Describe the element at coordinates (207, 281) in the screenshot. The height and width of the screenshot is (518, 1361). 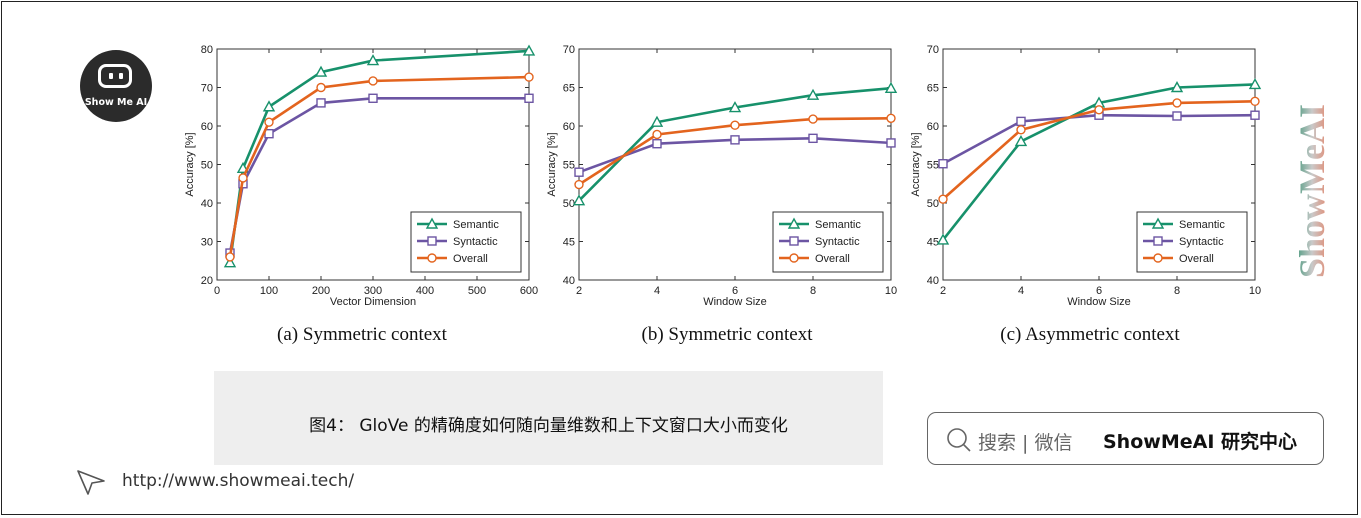
I see `y-tick-label: 20` at that location.